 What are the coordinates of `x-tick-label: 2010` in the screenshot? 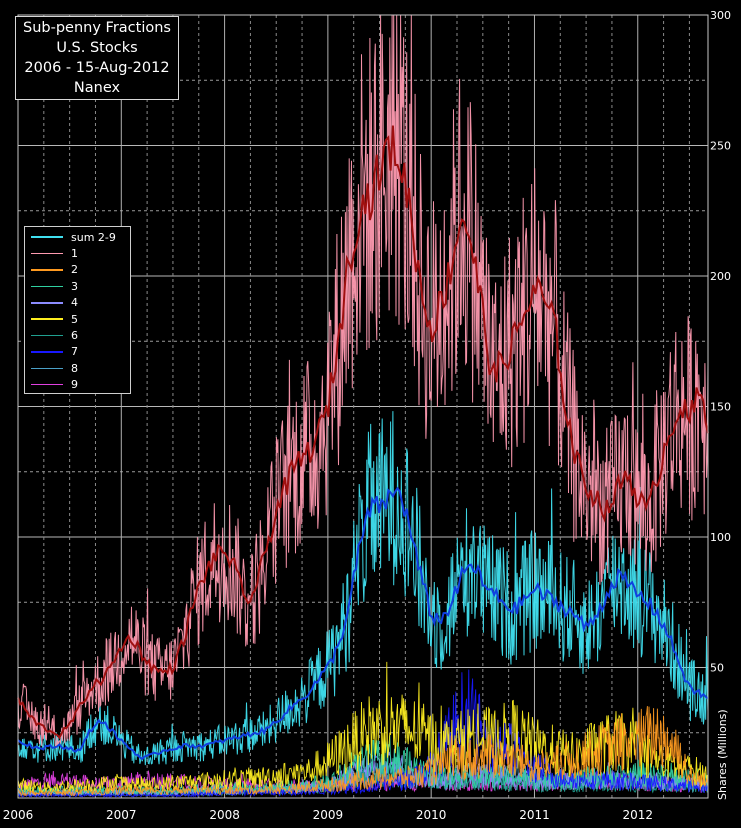 It's located at (431, 815).